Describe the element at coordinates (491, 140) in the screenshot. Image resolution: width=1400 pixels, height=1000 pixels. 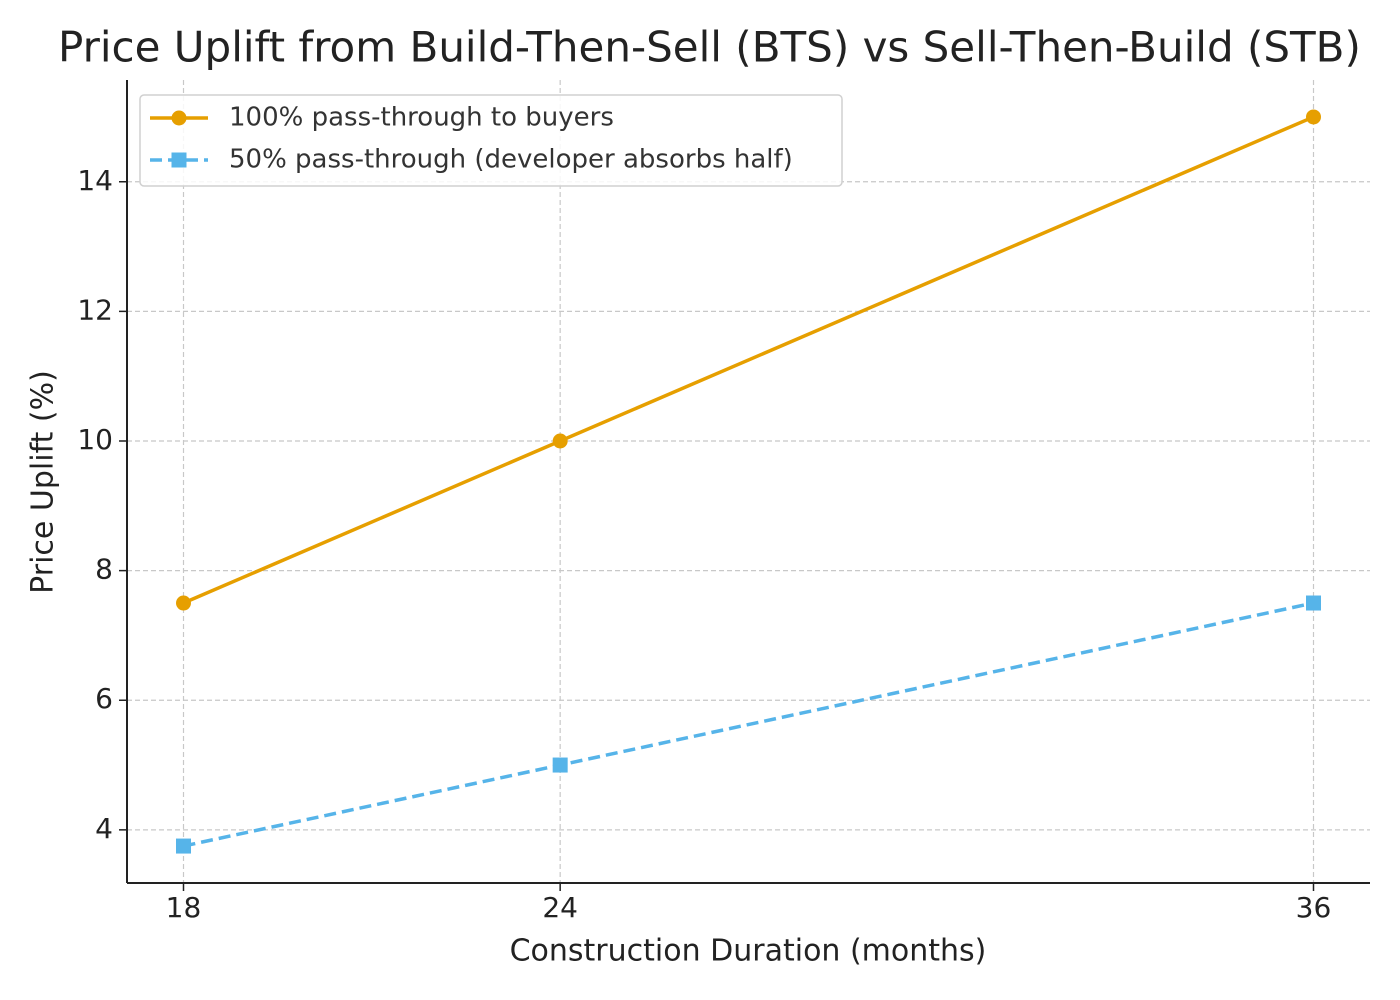
I see `legend-box` at that location.